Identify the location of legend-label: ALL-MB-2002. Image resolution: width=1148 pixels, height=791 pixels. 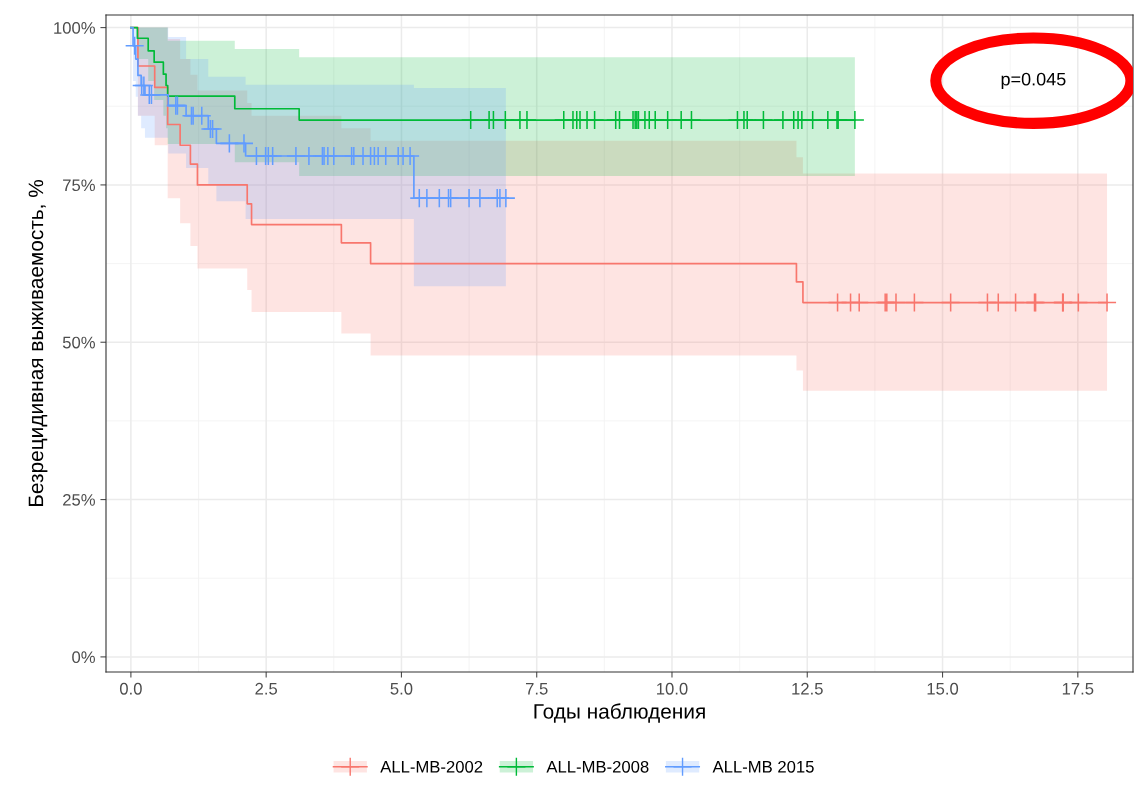
(431, 766).